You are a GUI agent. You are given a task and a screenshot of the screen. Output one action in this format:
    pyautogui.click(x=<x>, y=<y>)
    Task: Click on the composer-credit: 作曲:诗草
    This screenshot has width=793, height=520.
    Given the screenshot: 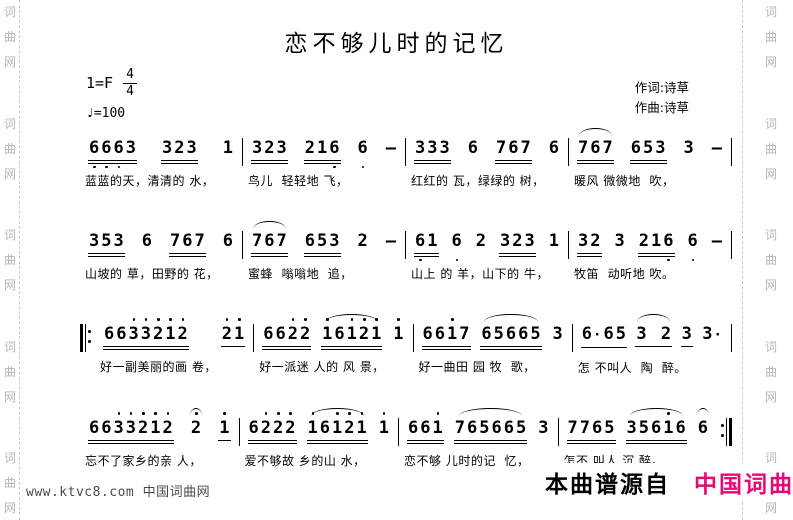 What is the action you would take?
    pyautogui.click(x=661, y=107)
    